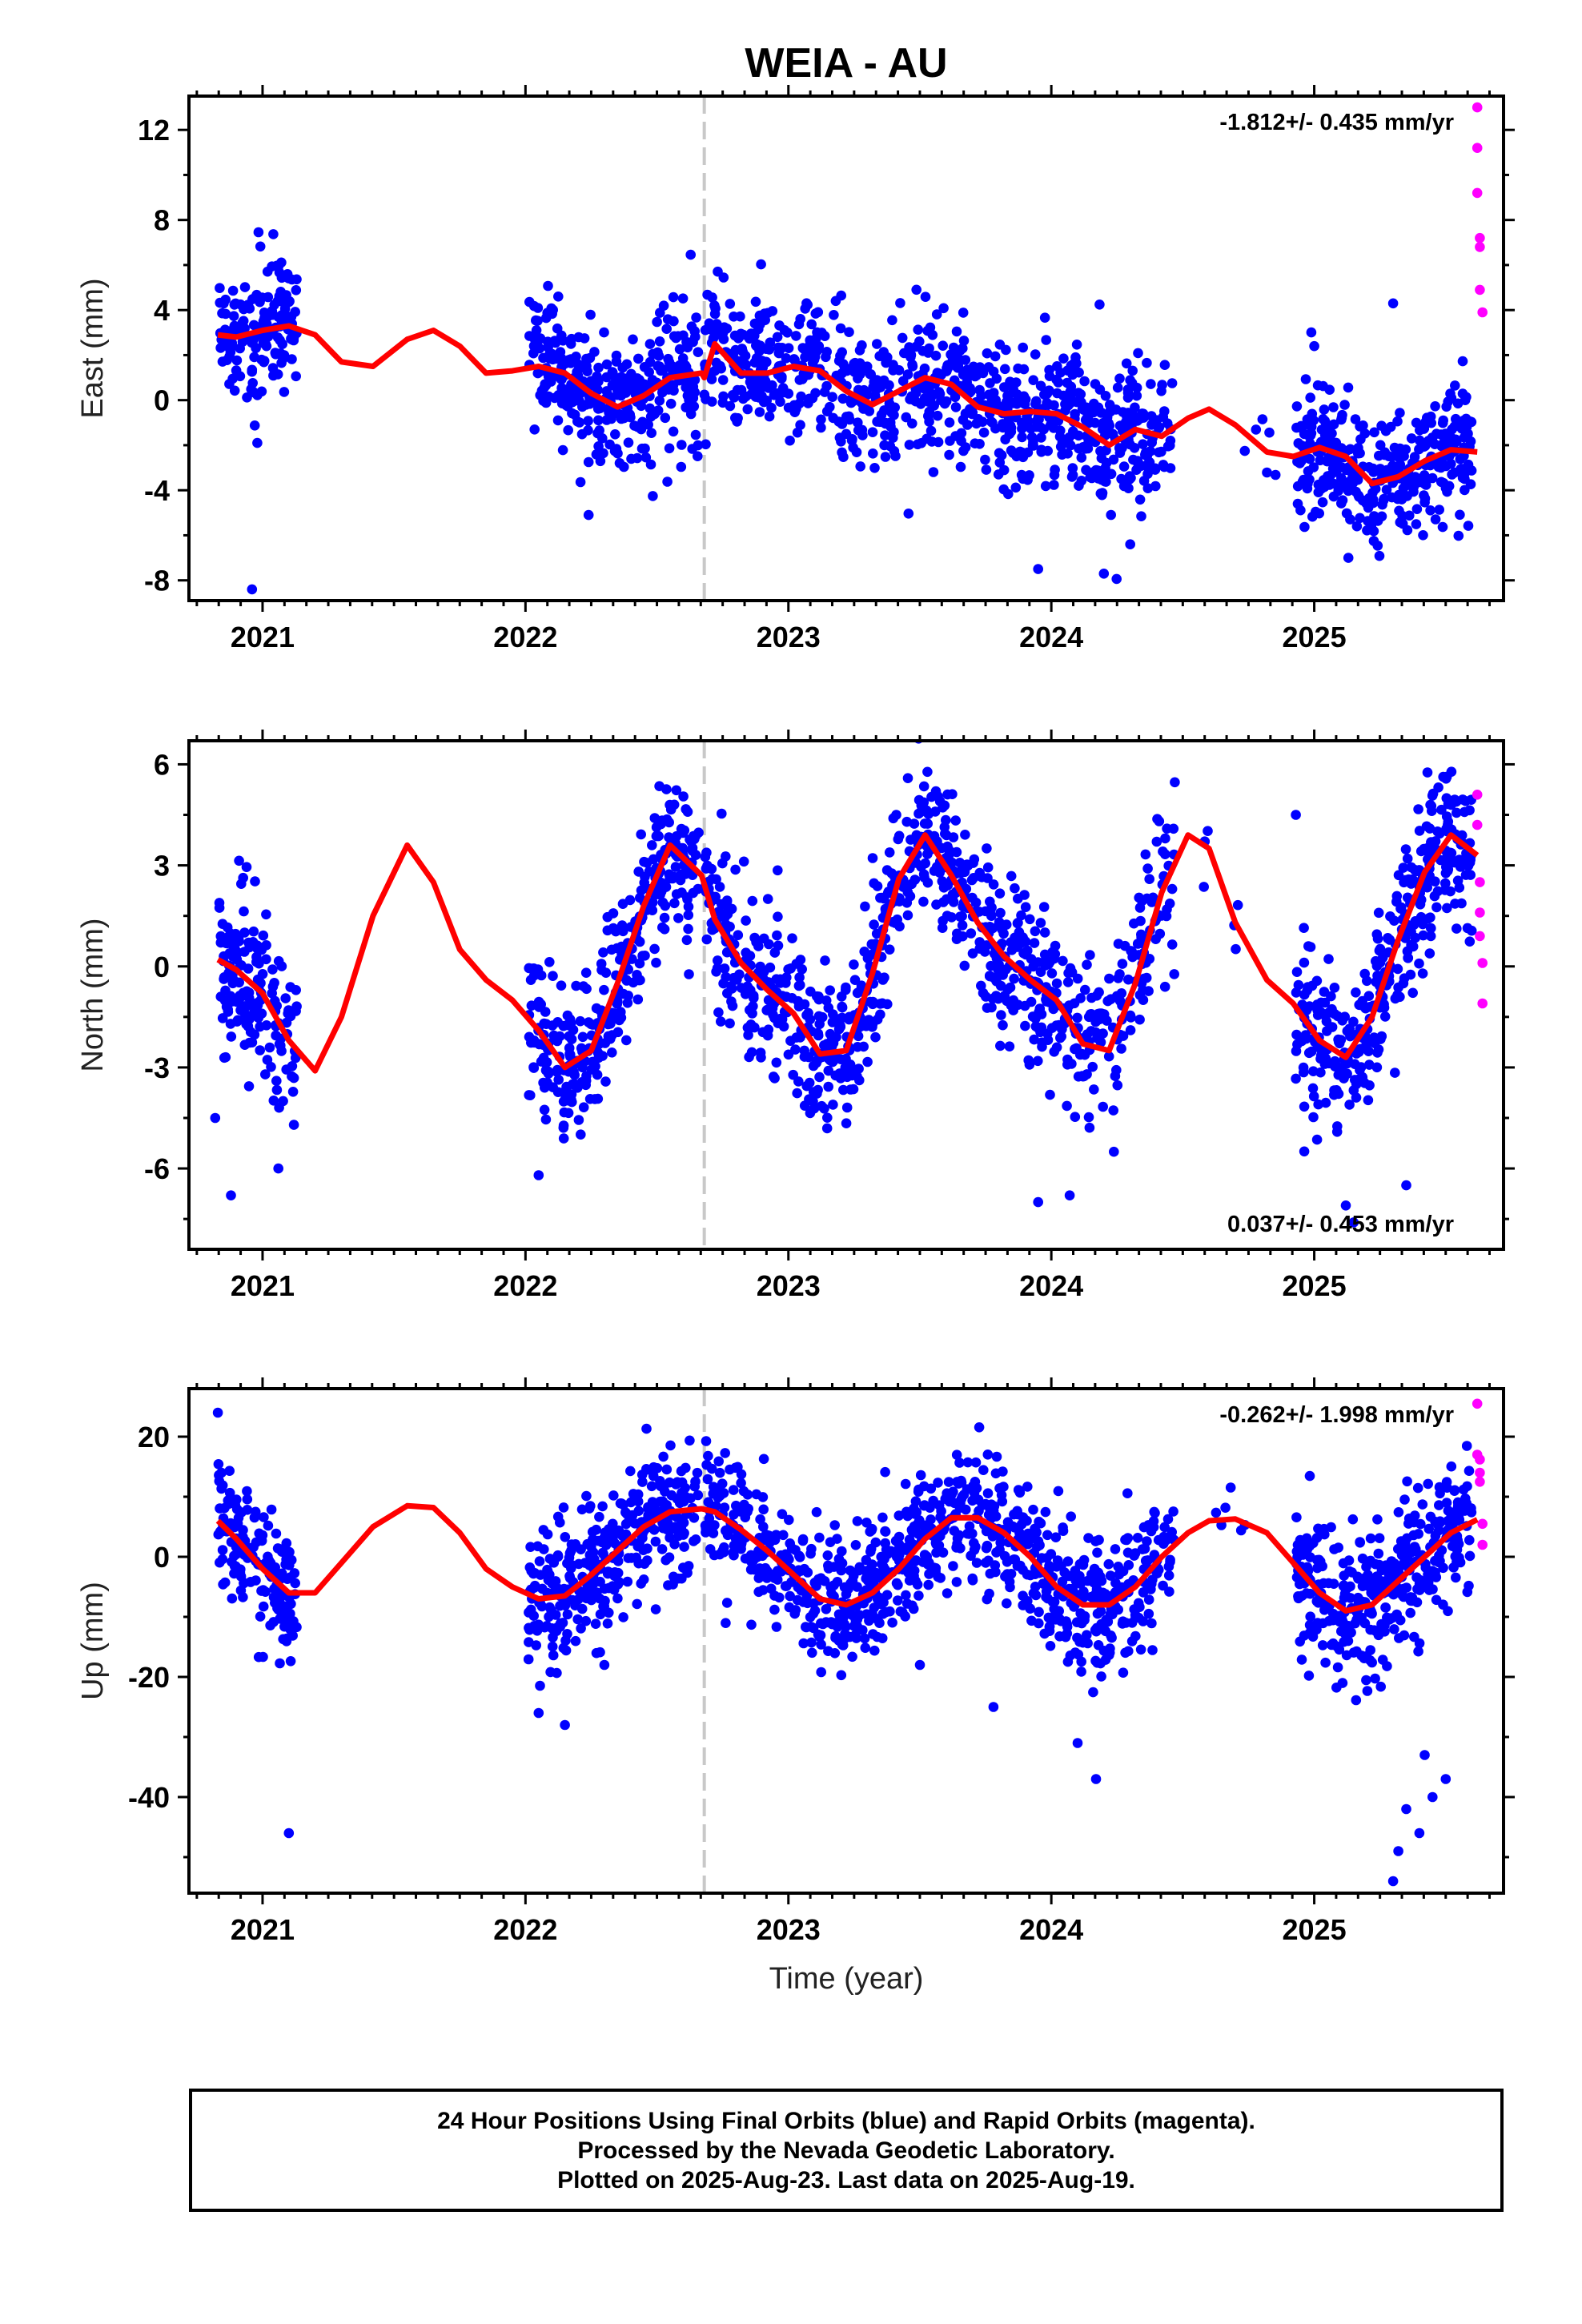  Describe the element at coordinates (846, 411) in the screenshot. I see `final-orbit-series` at that location.